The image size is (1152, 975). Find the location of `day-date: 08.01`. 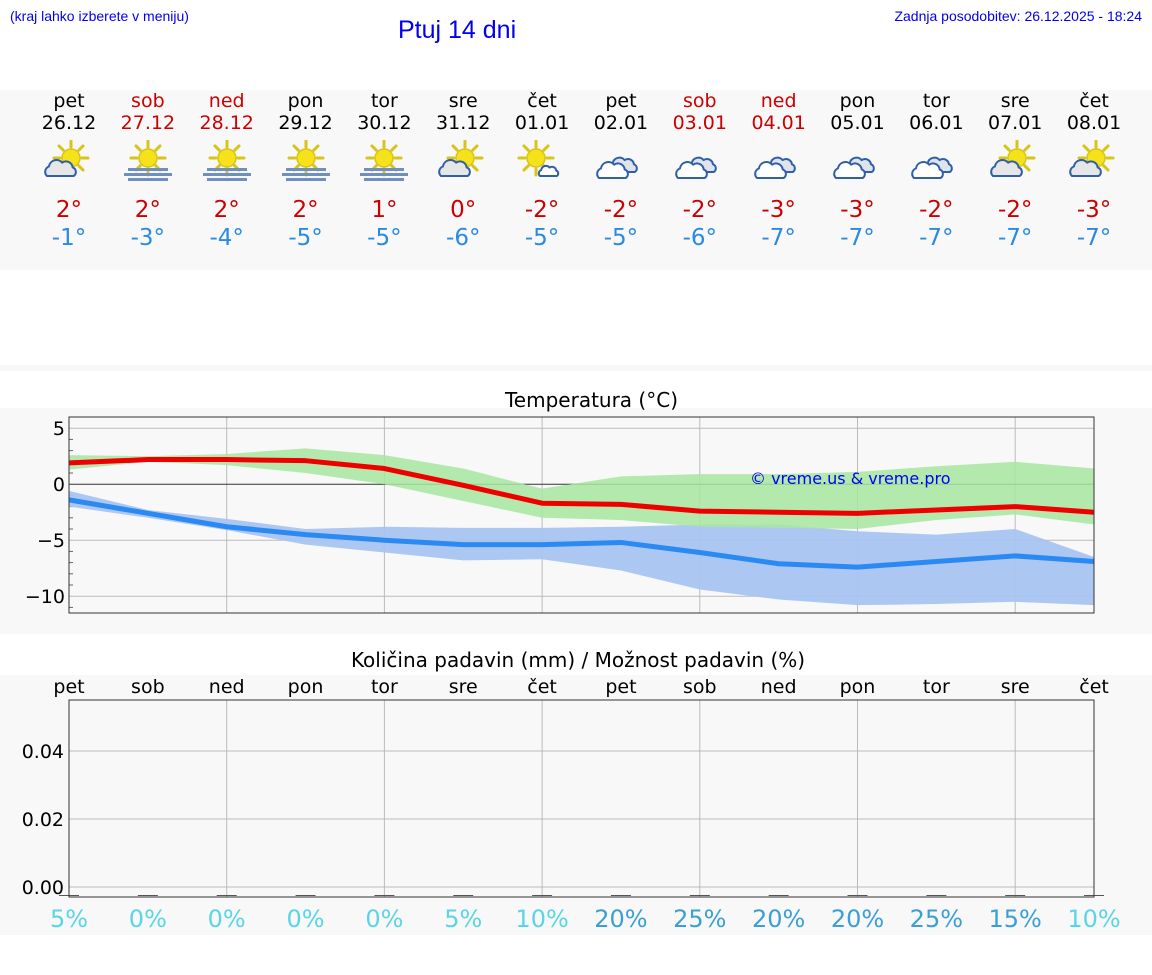

day-date: 08.01 is located at coordinates (1094, 123).